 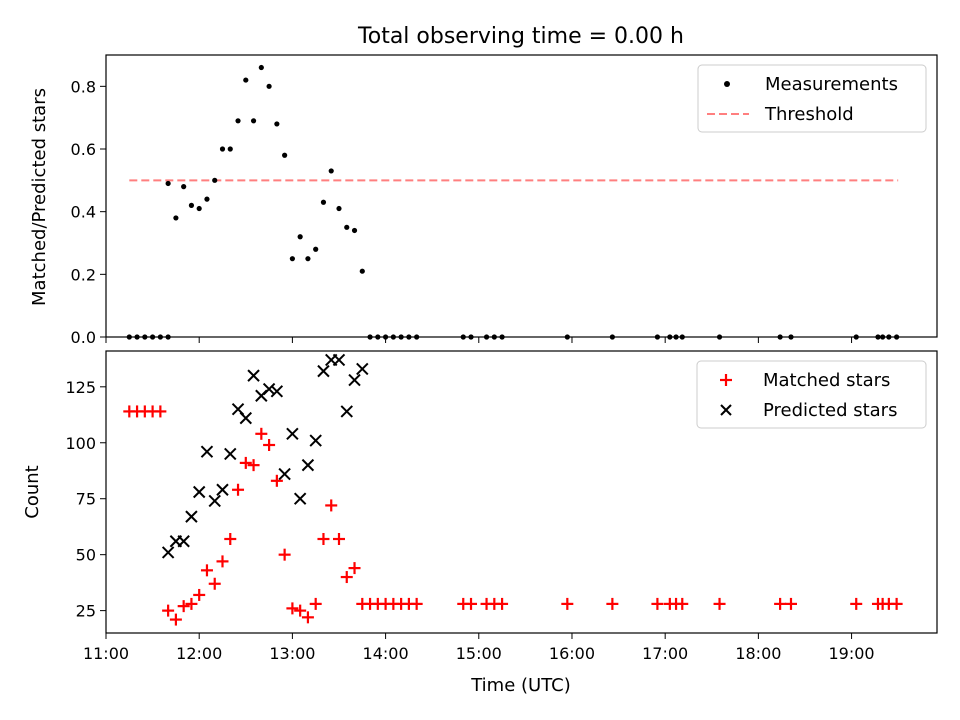 I want to click on bottom-x-tick-label: 18:00, so click(x=758, y=653).